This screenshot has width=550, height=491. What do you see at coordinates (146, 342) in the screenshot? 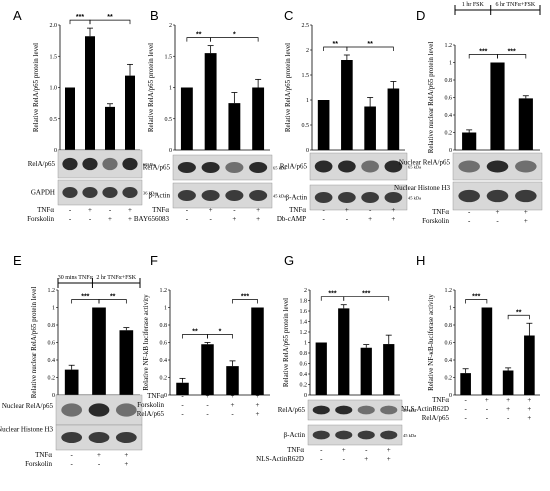
I see `y-axis-title: Relative NF-kB luciferase activity` at bounding box center [146, 342].